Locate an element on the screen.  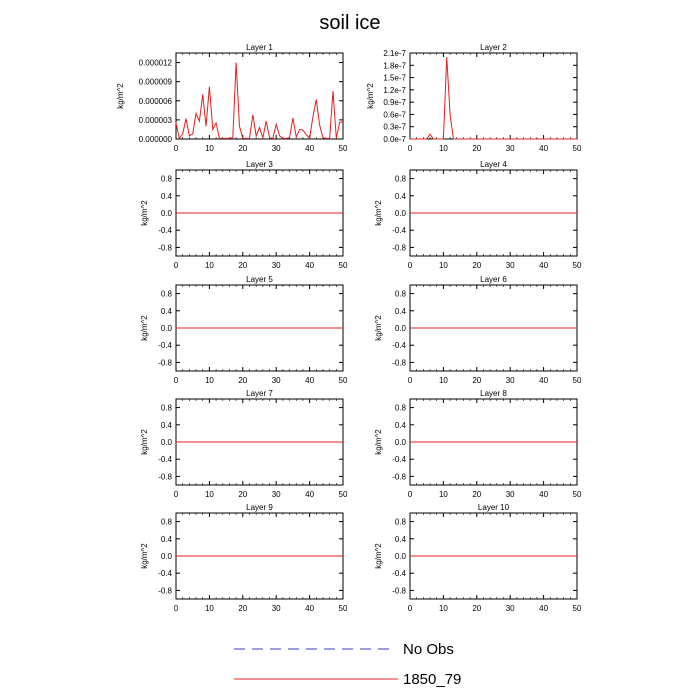
panel-1-xtick-label: 50 is located at coordinates (343, 148).